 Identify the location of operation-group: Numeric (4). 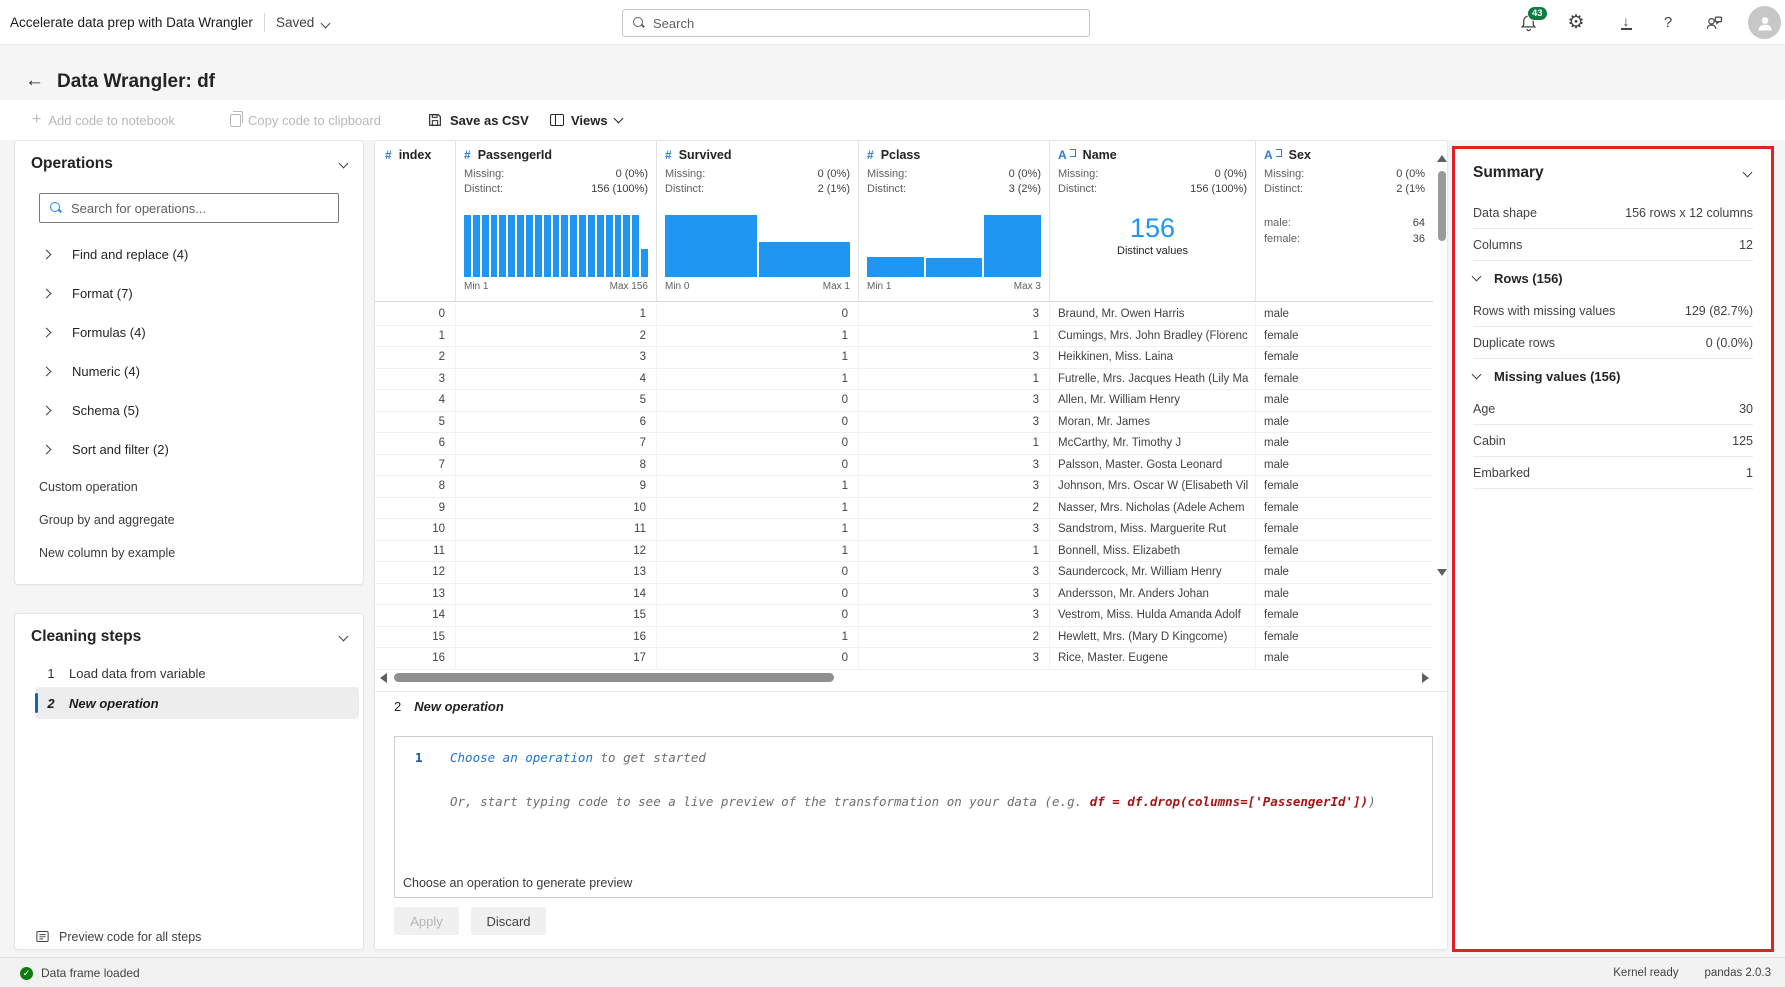
(189, 371).